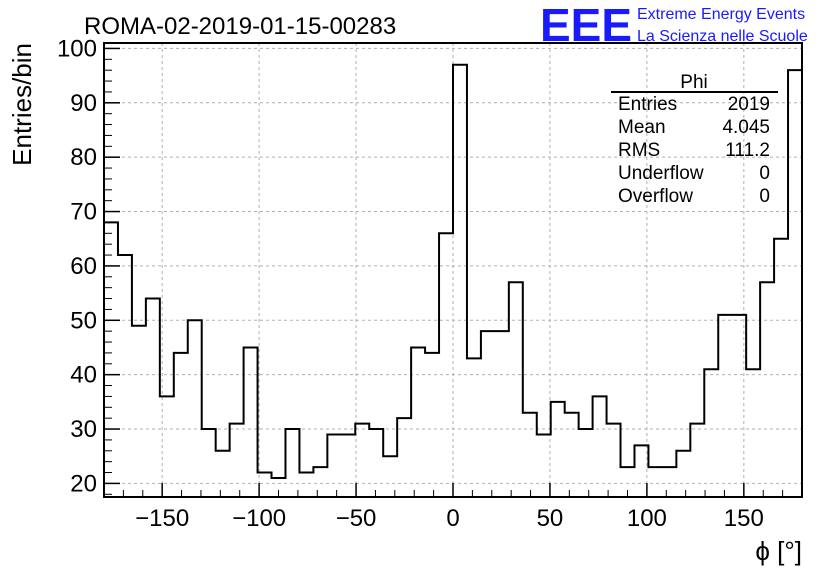 The height and width of the screenshot is (572, 836). What do you see at coordinates (83, 483) in the screenshot?
I see `y-tick-label: 20` at bounding box center [83, 483].